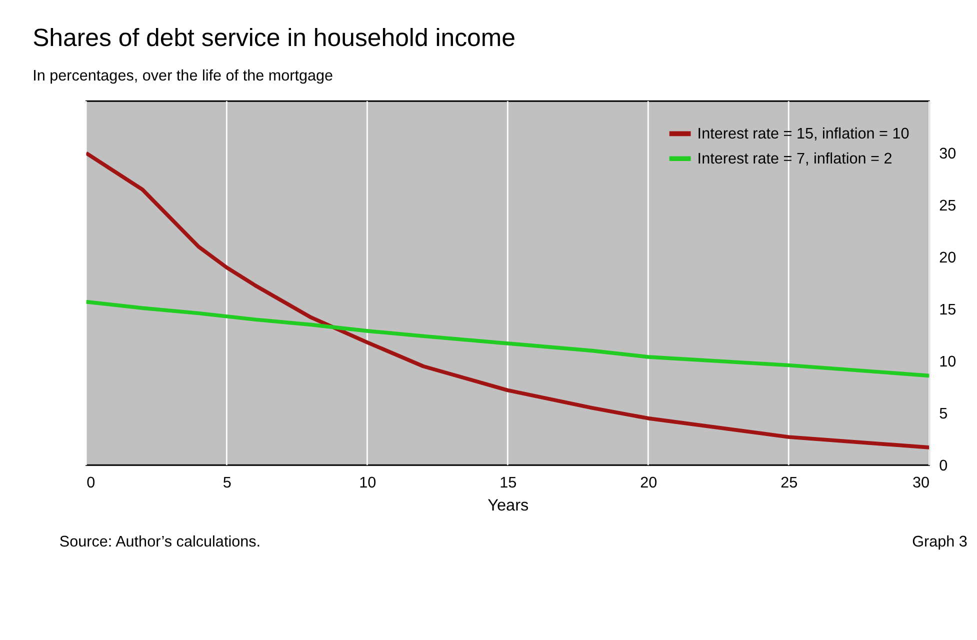 The height and width of the screenshot is (640, 977). What do you see at coordinates (91, 483) in the screenshot?
I see `x-tick-label: 0` at bounding box center [91, 483].